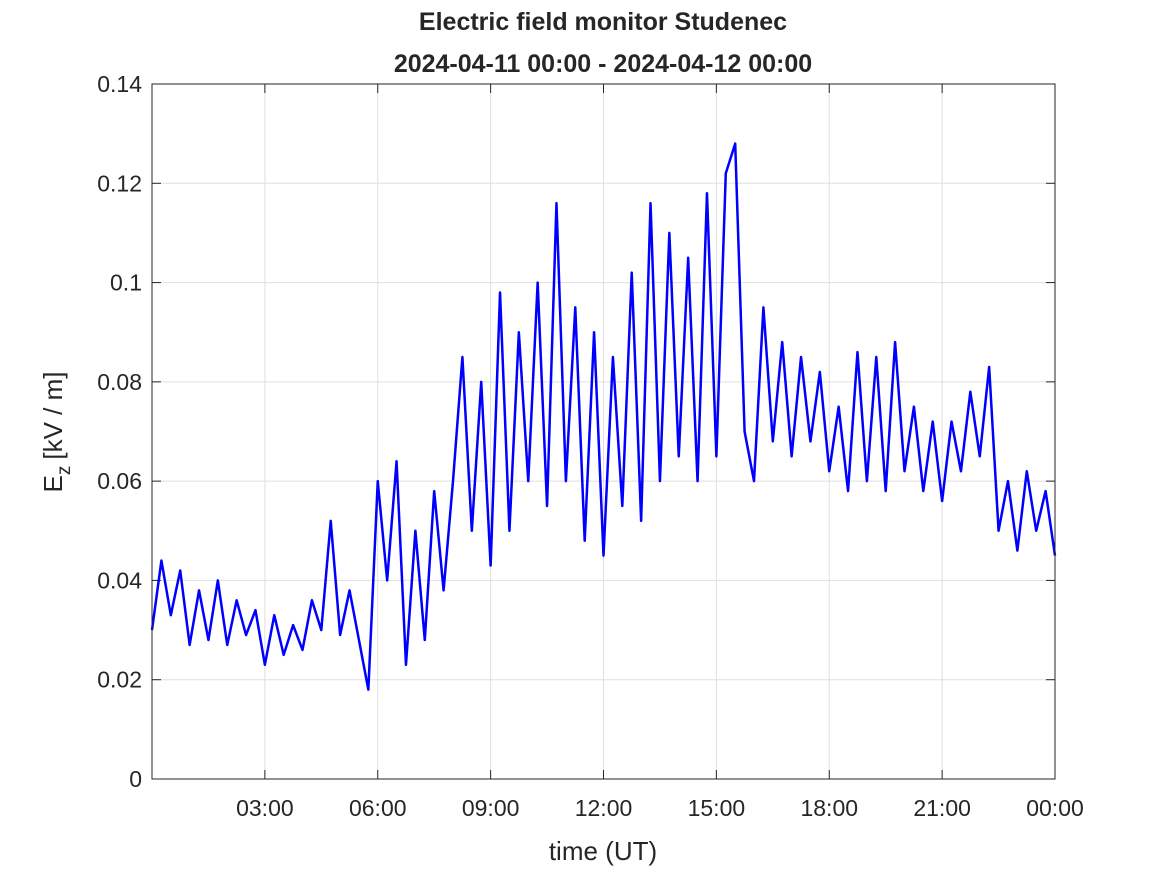  Describe the element at coordinates (829, 808) in the screenshot. I see `x-tick-label: 18:00` at that location.